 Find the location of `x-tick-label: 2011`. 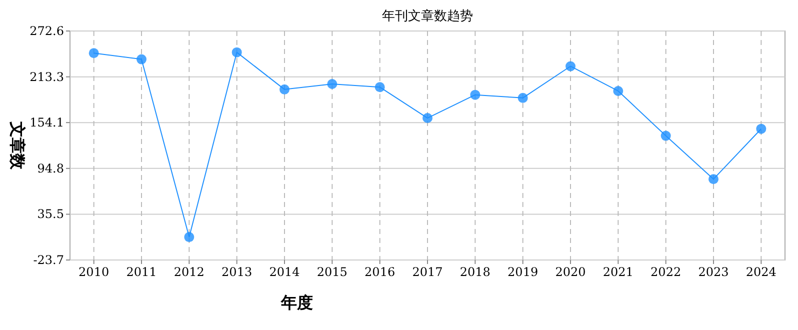

x-tick-label: 2011 is located at coordinates (141, 272).